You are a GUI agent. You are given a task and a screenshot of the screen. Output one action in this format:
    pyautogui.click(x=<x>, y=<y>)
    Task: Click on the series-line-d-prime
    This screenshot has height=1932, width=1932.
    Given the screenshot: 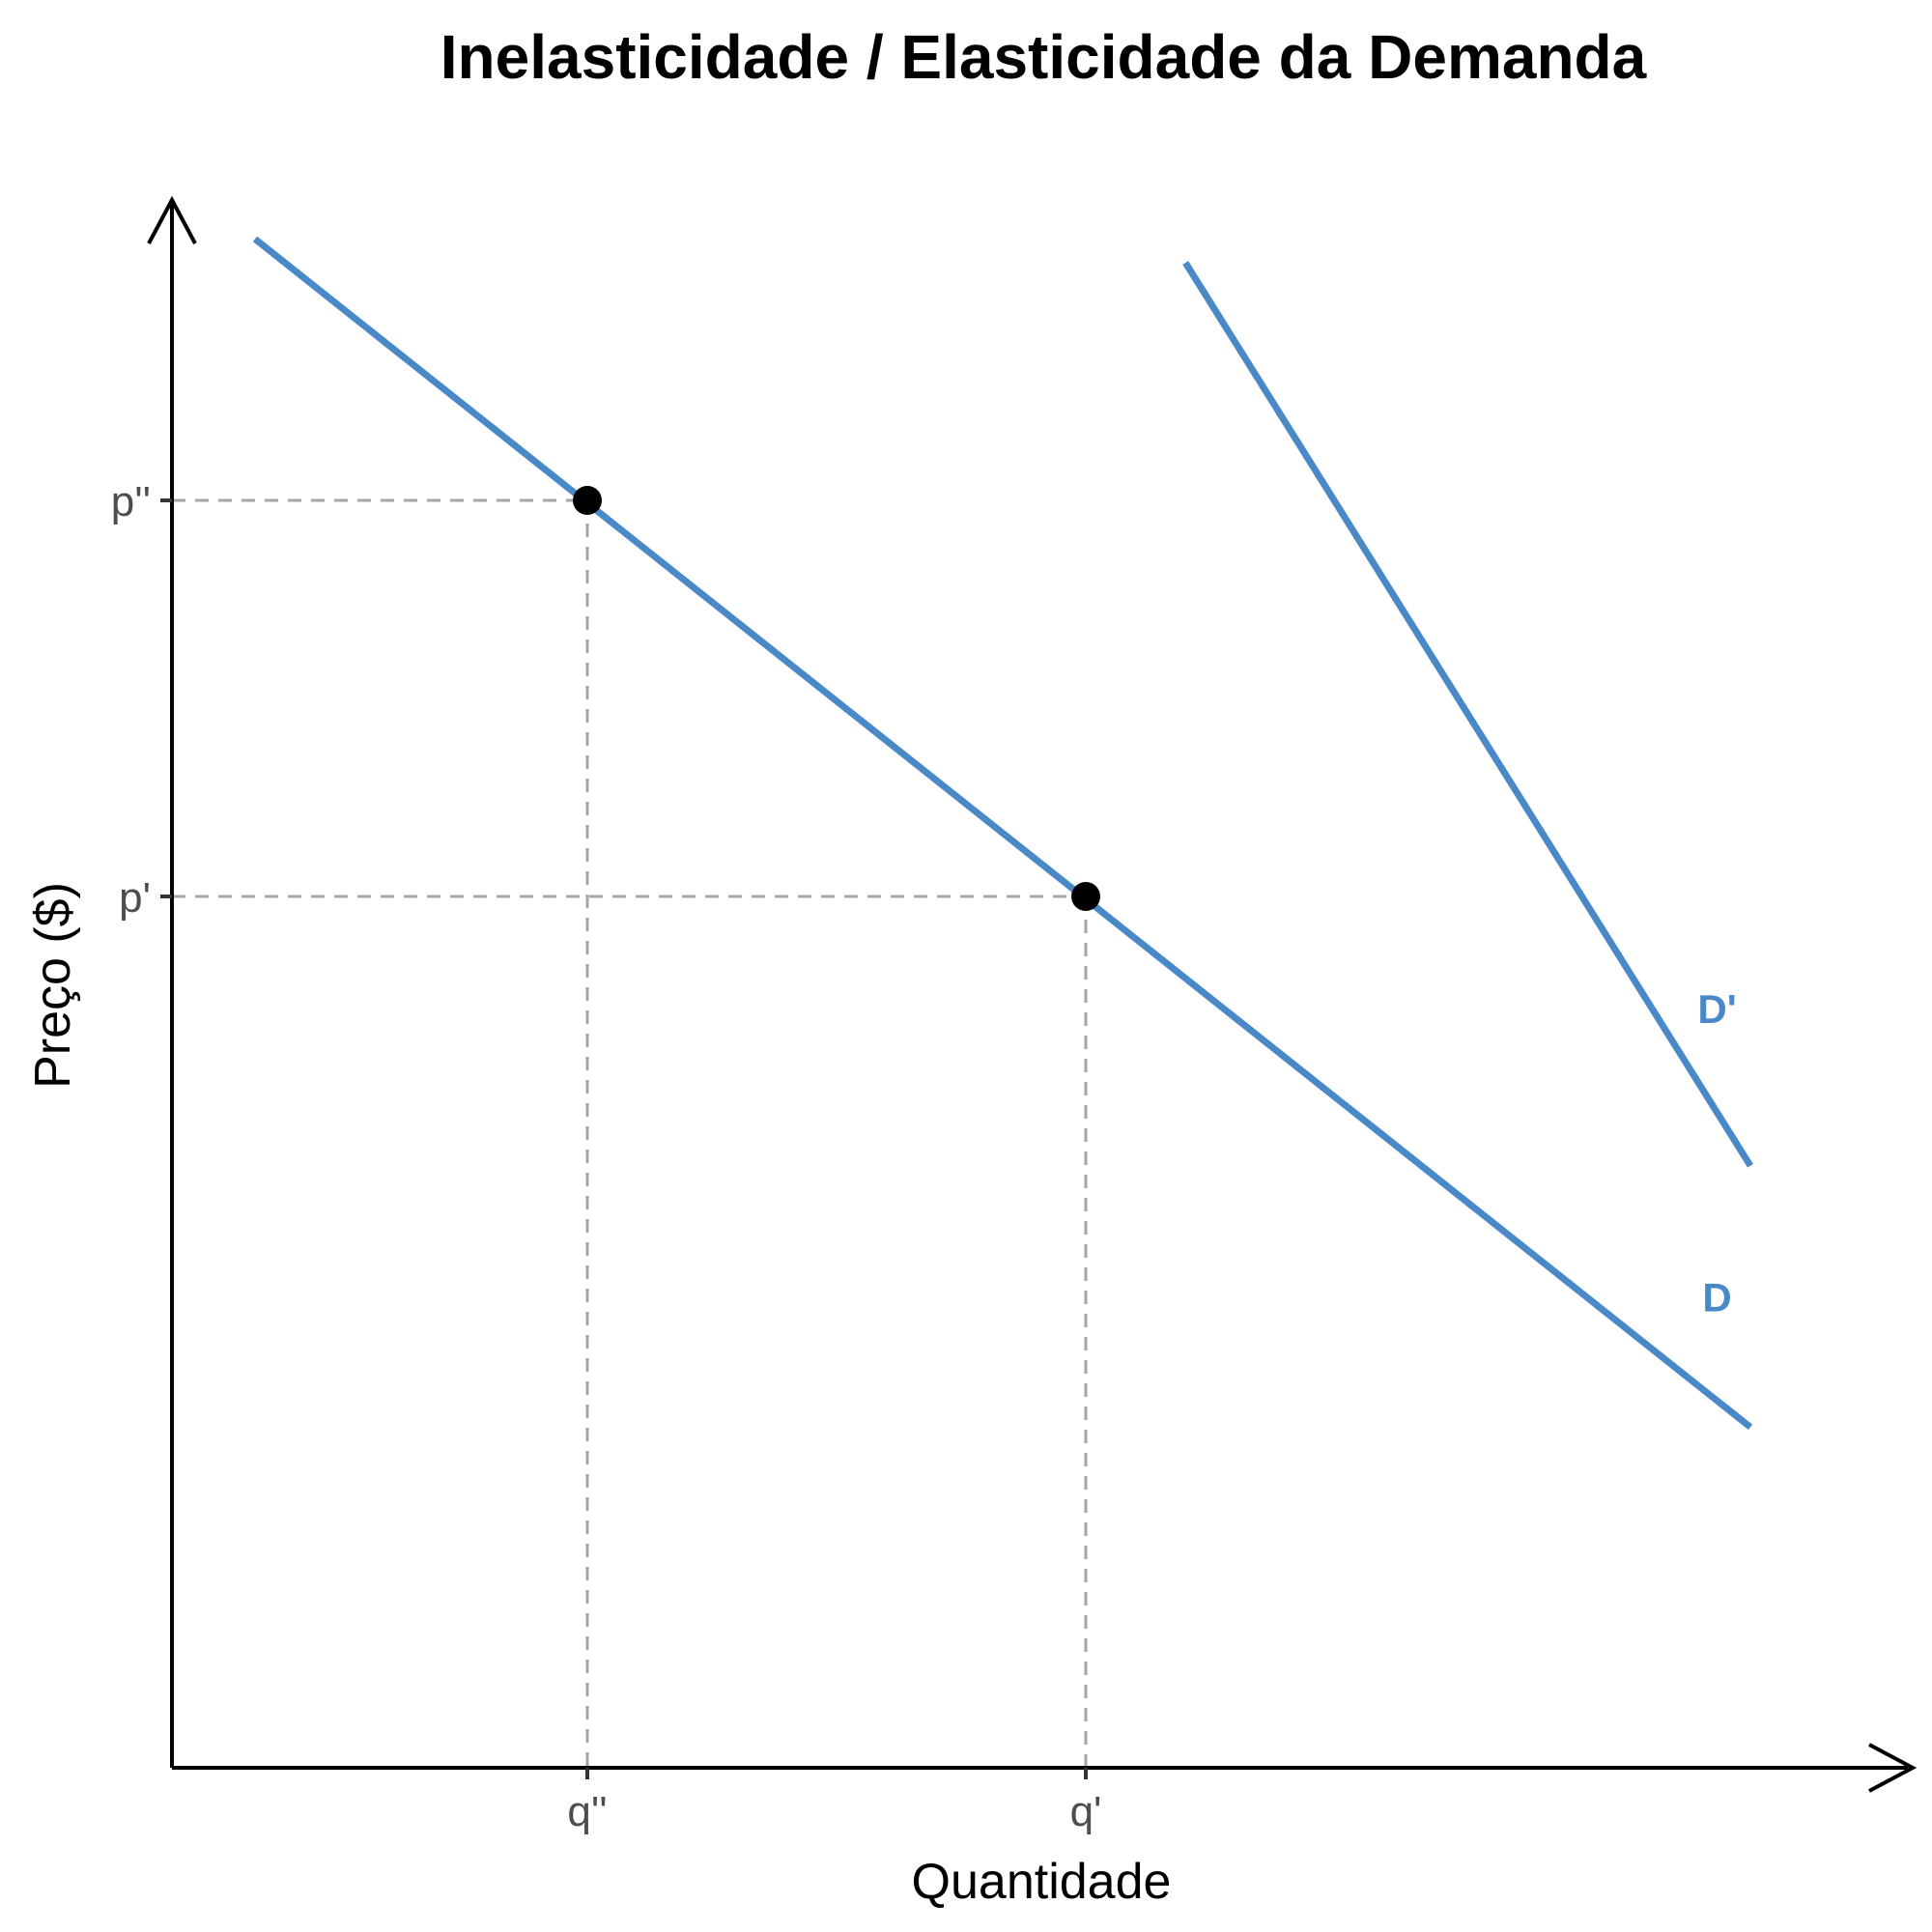 What is the action you would take?
    pyautogui.click(x=1467, y=714)
    